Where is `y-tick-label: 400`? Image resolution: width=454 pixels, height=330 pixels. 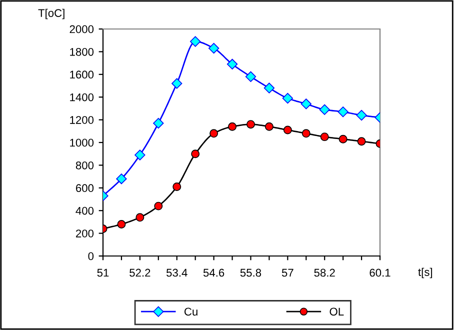
y-tick-label: 400 is located at coordinates (85, 210).